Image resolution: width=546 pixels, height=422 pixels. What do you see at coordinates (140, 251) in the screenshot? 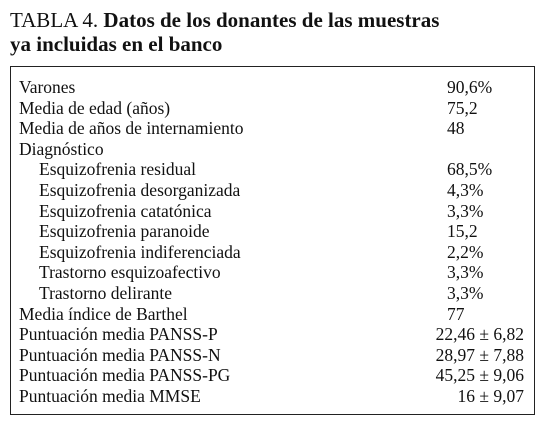
I see `row-label: Esquizofrenia indiferenciada` at bounding box center [140, 251].